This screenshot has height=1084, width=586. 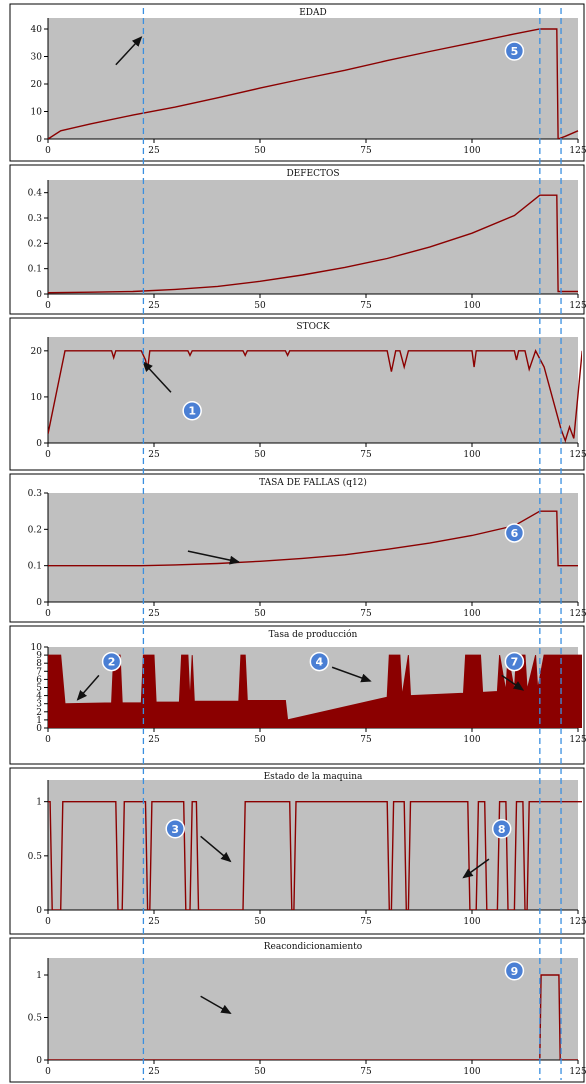 I want to click on chart-panel: DEFECTOS 0 0.1 0.2 0.3 0.4 0 25 50 75 100 125, so click(x=297, y=239).